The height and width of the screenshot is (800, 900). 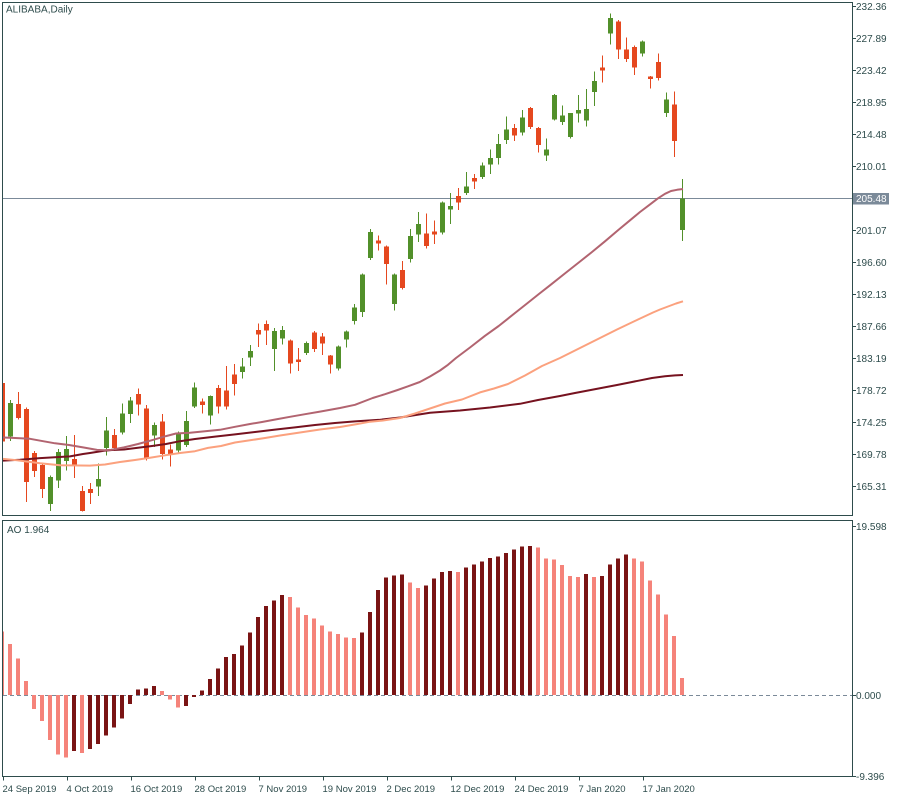 What do you see at coordinates (871, 7) in the screenshot?
I see `svg-text: 232.36` at bounding box center [871, 7].